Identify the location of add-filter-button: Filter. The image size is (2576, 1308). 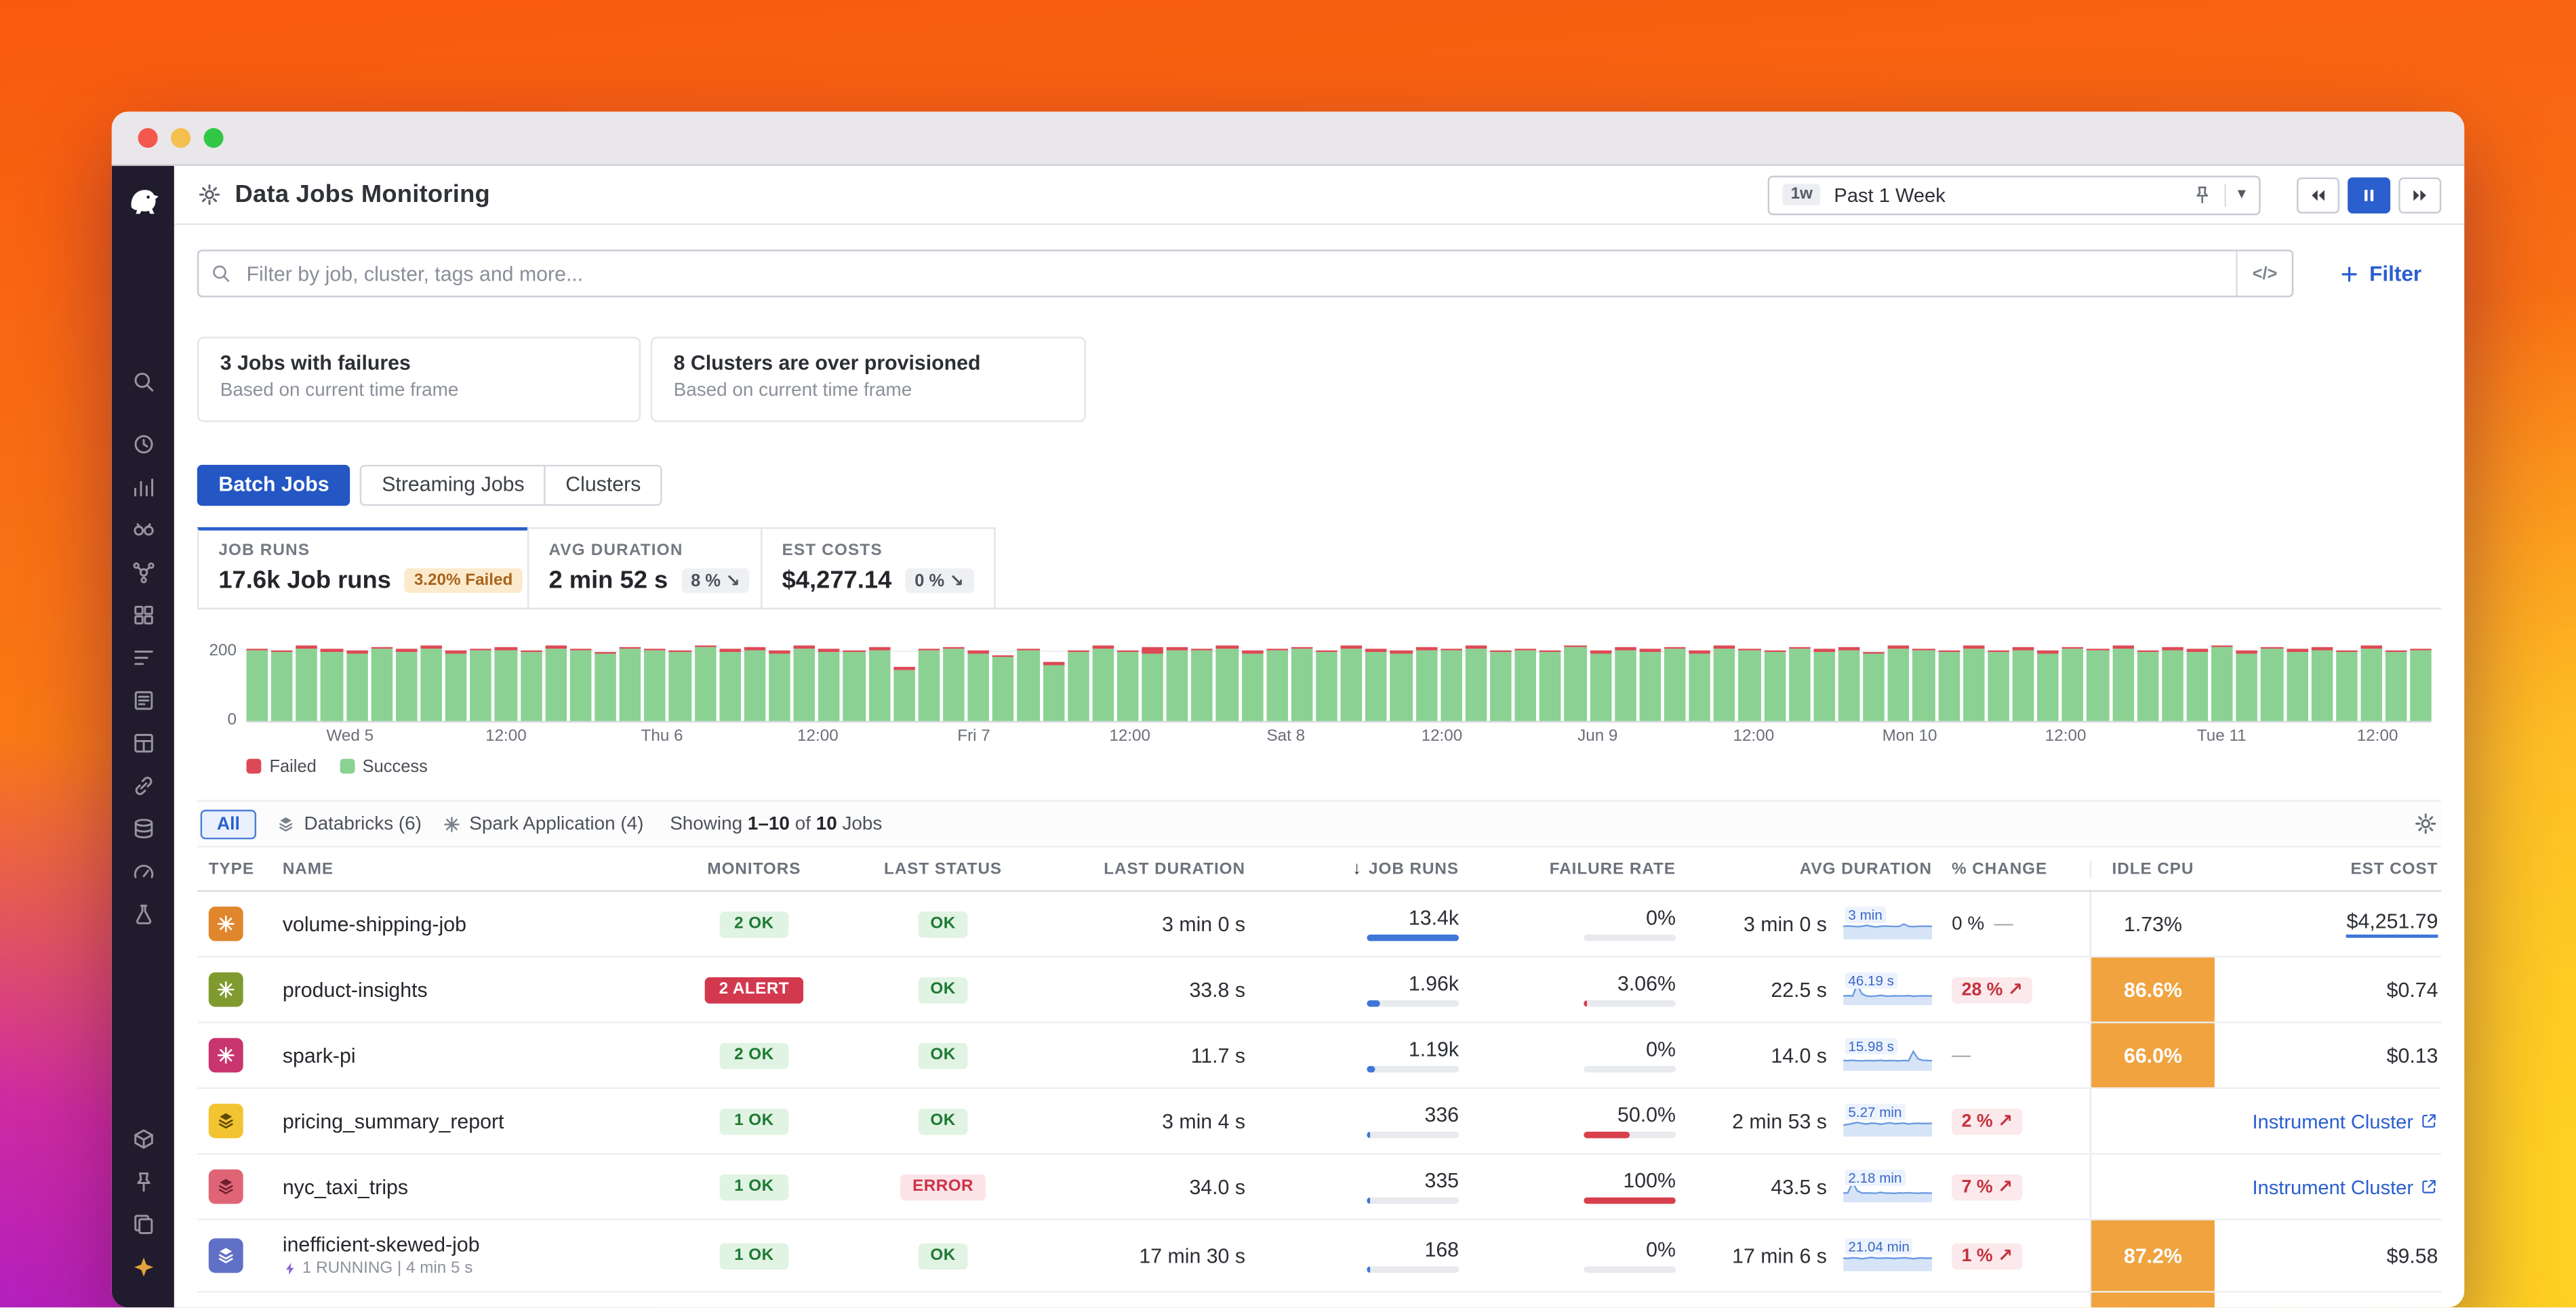
(2381, 273).